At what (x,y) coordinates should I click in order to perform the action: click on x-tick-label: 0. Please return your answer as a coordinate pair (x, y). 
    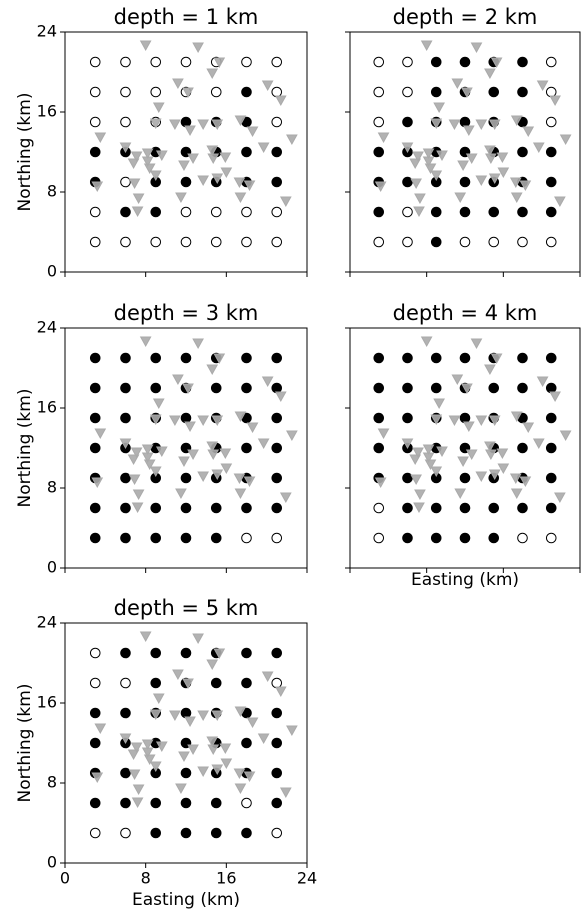
    Looking at the image, I should click on (65, 878).